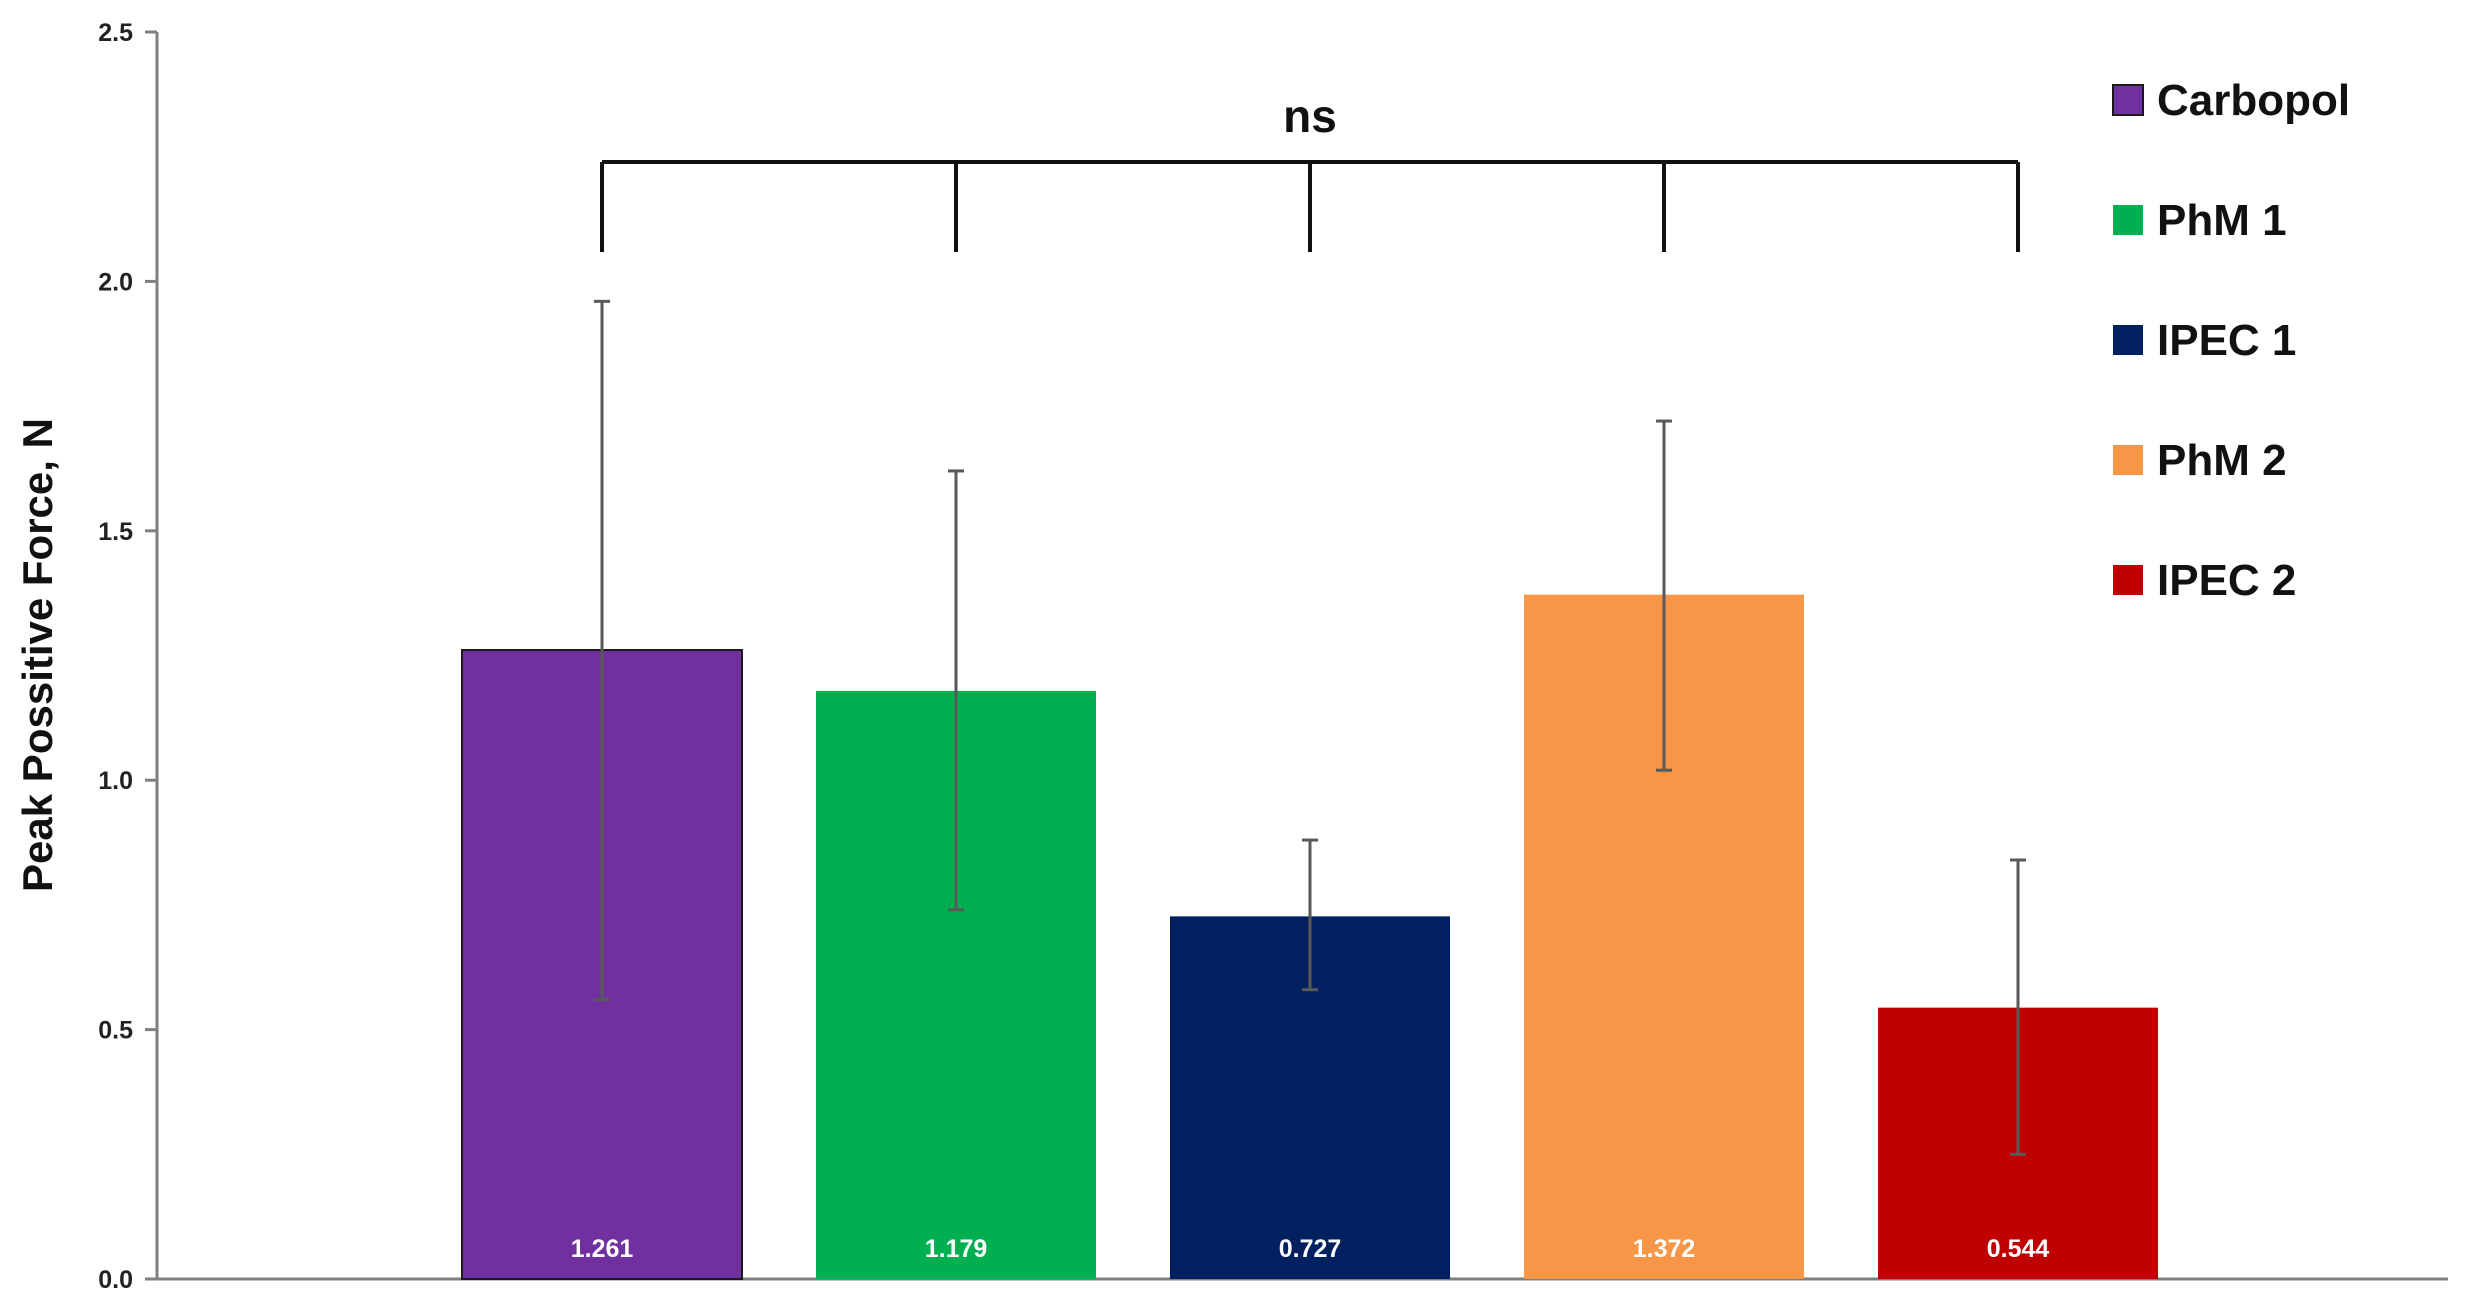  Describe the element at coordinates (2222, 220) in the screenshot. I see `legend-label: PhM 1` at that location.